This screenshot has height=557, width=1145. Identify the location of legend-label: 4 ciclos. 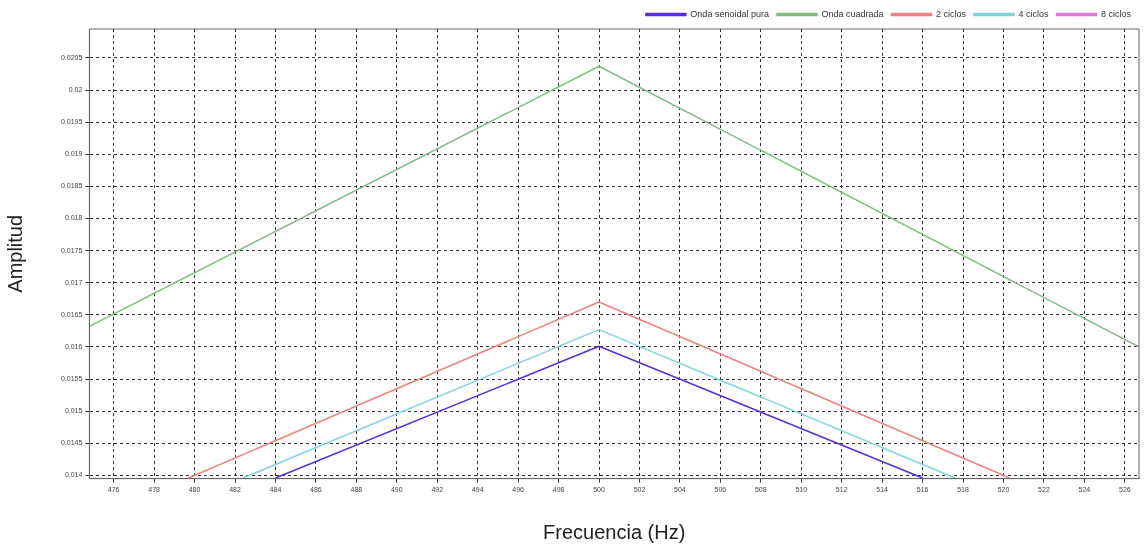
(1033, 13).